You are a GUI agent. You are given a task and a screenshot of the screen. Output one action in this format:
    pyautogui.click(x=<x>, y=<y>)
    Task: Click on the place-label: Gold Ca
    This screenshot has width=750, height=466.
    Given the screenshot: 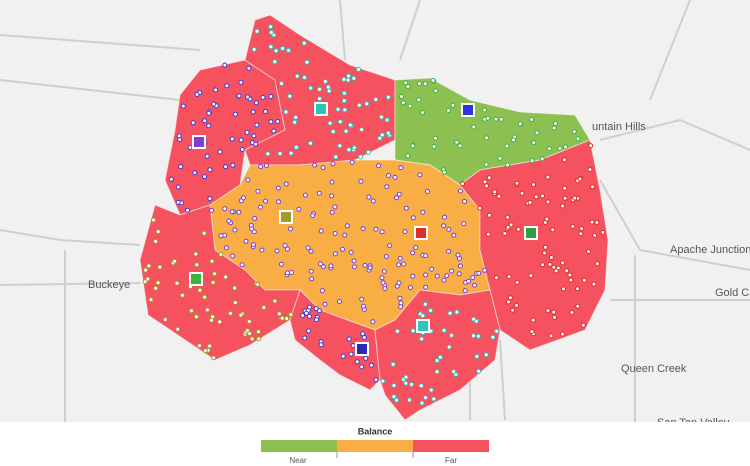 What is the action you would take?
    pyautogui.click(x=732, y=293)
    